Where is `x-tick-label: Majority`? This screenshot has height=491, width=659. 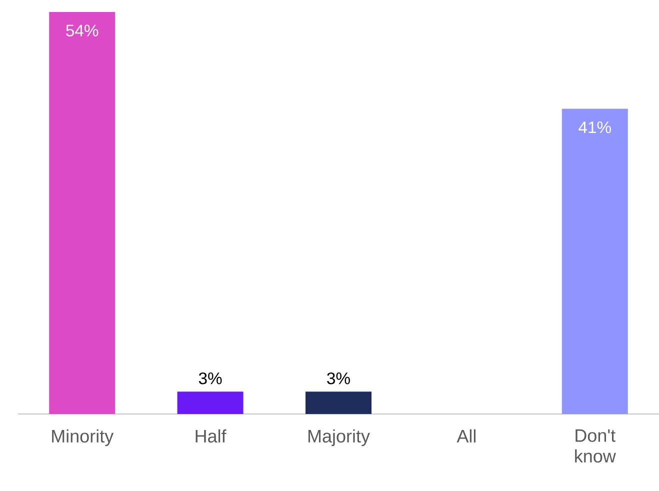 x-tick-label: Majority is located at coordinates (339, 437).